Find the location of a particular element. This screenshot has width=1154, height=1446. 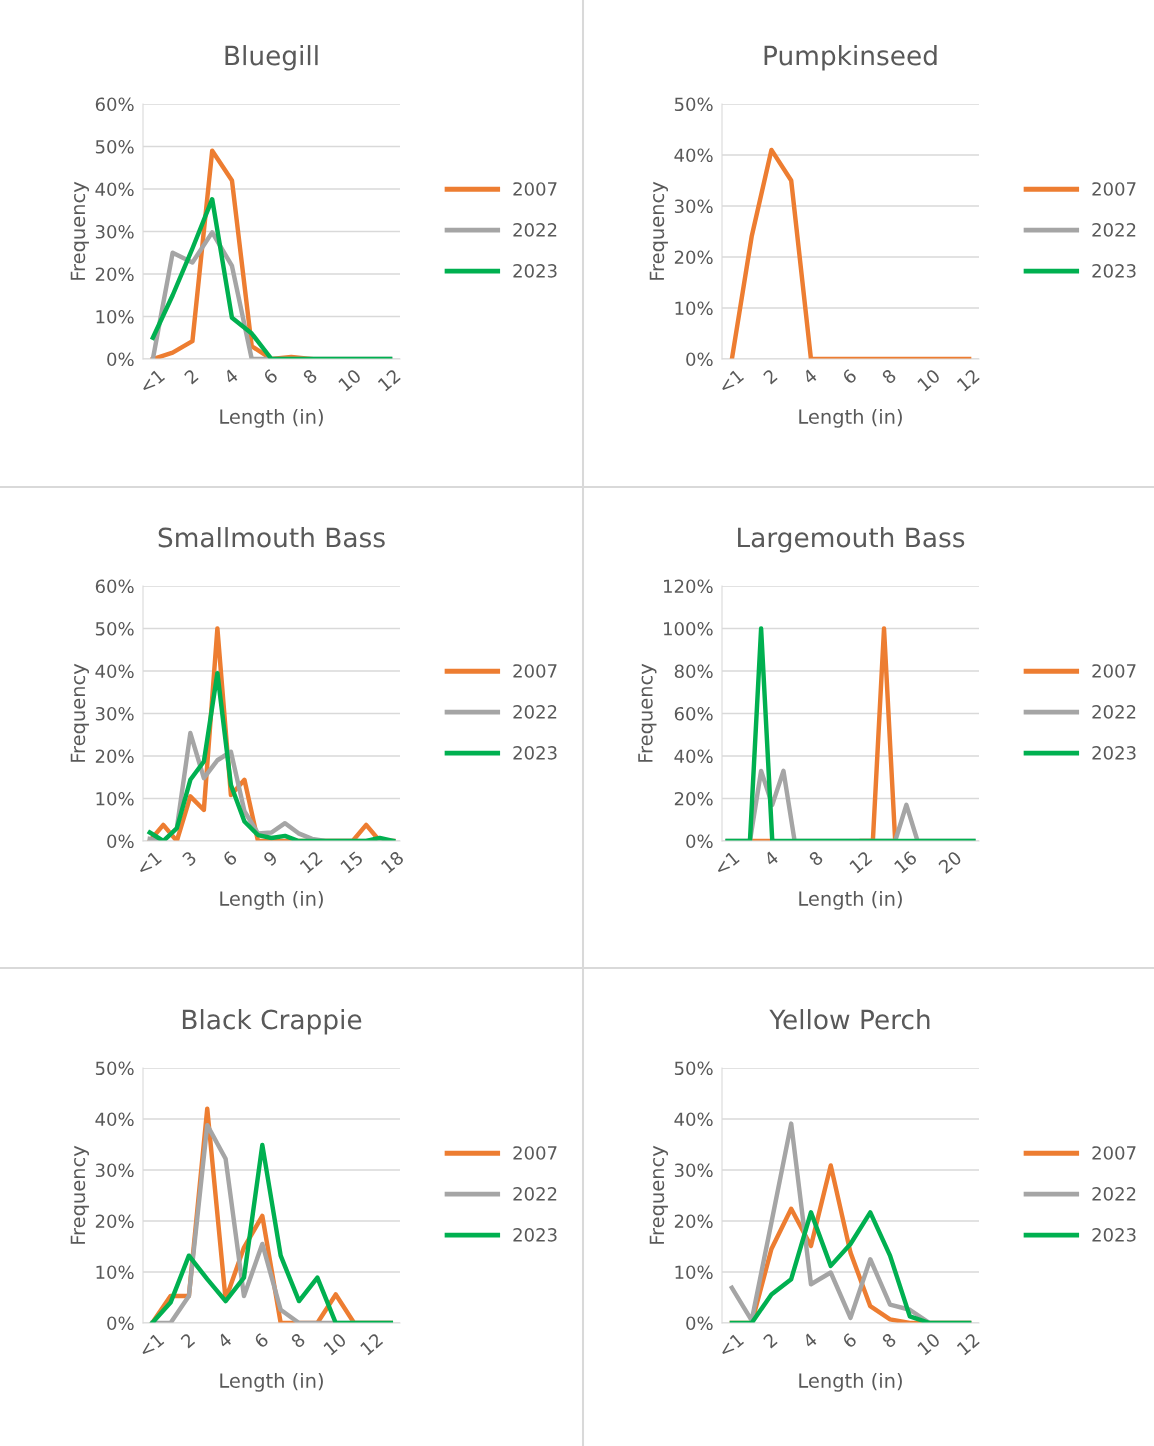

chart-title: Smallmouth Bass is located at coordinates (271, 537).